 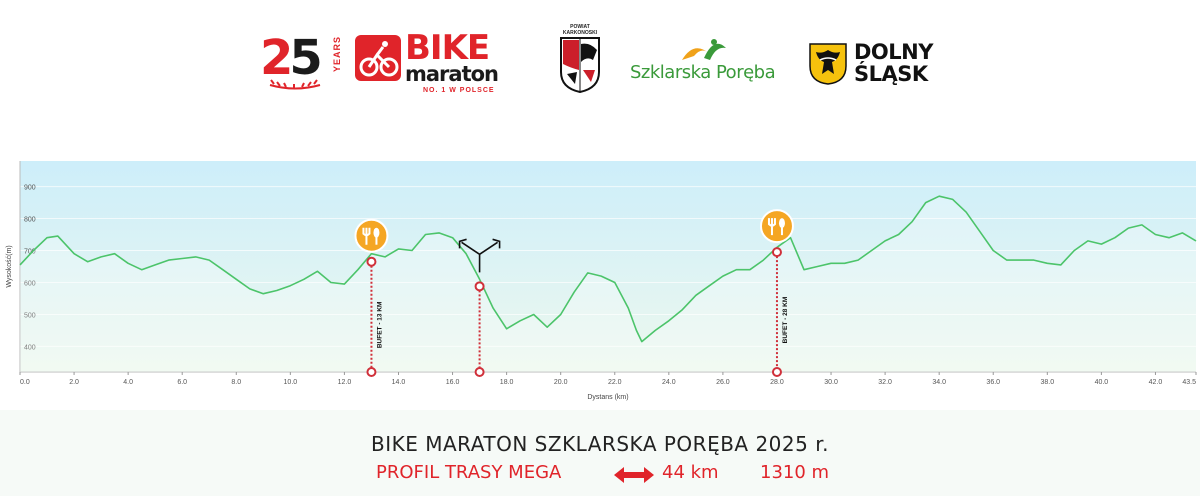 What do you see at coordinates (607, 397) in the screenshot?
I see `x-axis-label: Dystans (km)` at bounding box center [607, 397].